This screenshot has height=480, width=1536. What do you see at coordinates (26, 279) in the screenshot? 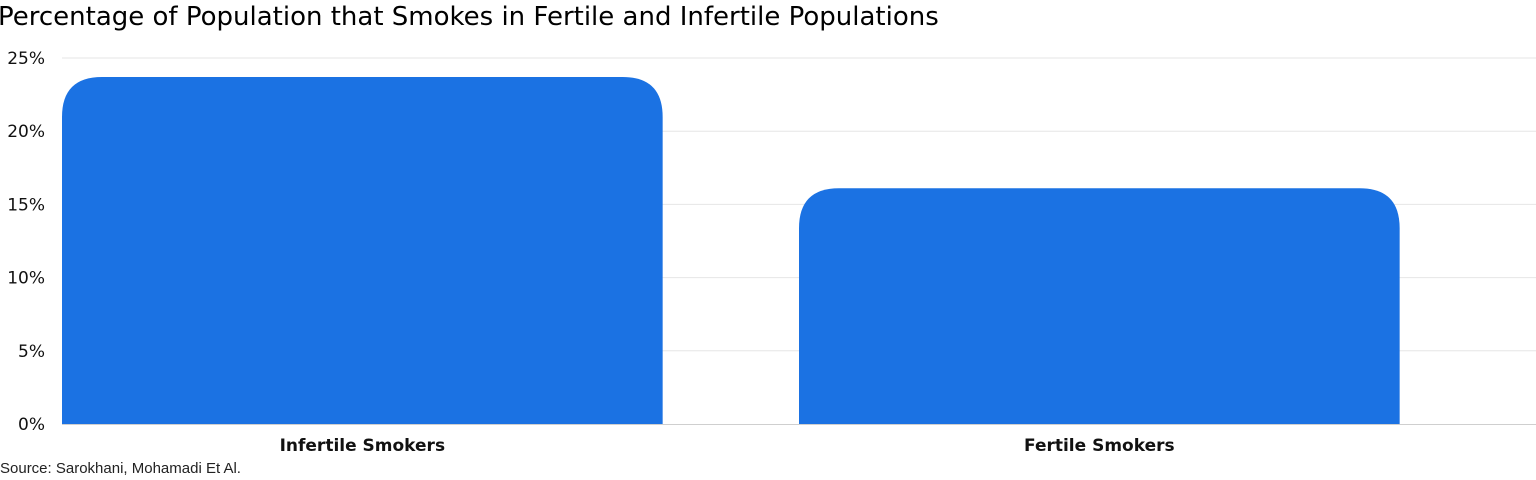
I see `y-tick-label: 10%` at bounding box center [26, 279].